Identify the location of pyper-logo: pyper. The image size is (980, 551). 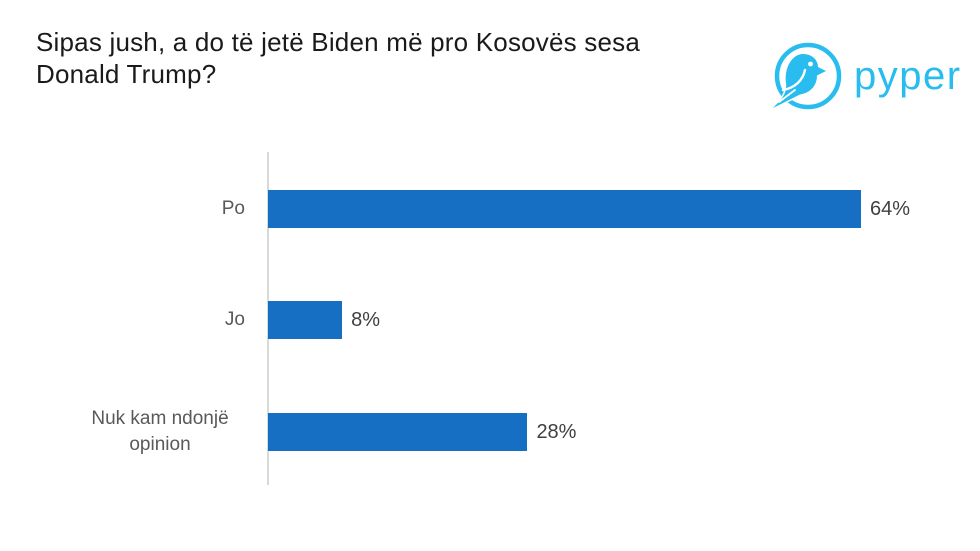
(865, 76).